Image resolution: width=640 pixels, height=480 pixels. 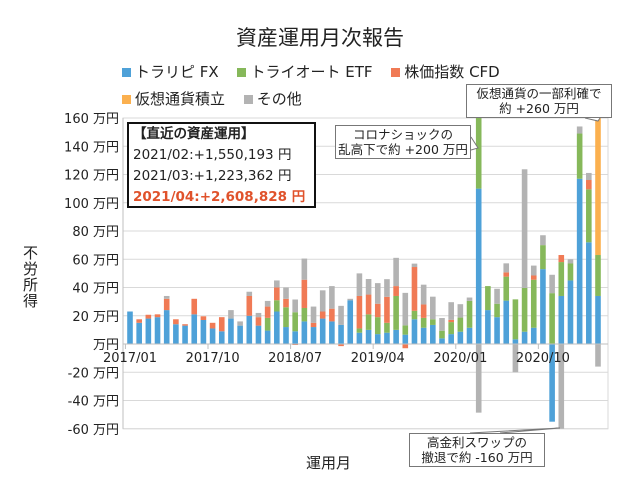 I want to click on callout-line: 約 +260 万円, so click(x=539, y=108).